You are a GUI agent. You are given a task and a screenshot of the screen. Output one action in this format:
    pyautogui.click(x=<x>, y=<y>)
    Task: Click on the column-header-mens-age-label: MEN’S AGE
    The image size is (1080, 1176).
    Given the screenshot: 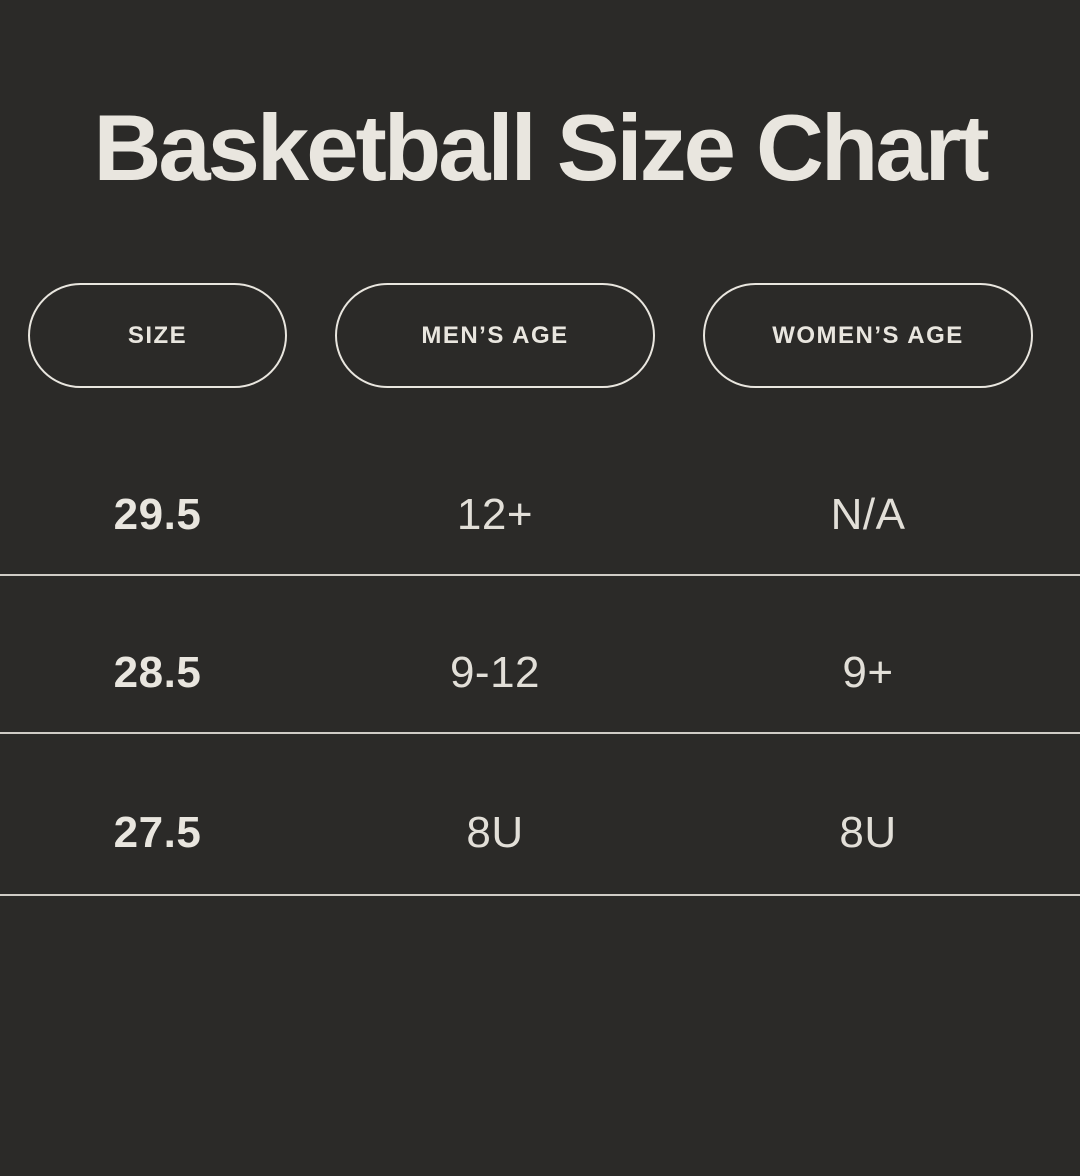 What is the action you would take?
    pyautogui.click(x=495, y=335)
    